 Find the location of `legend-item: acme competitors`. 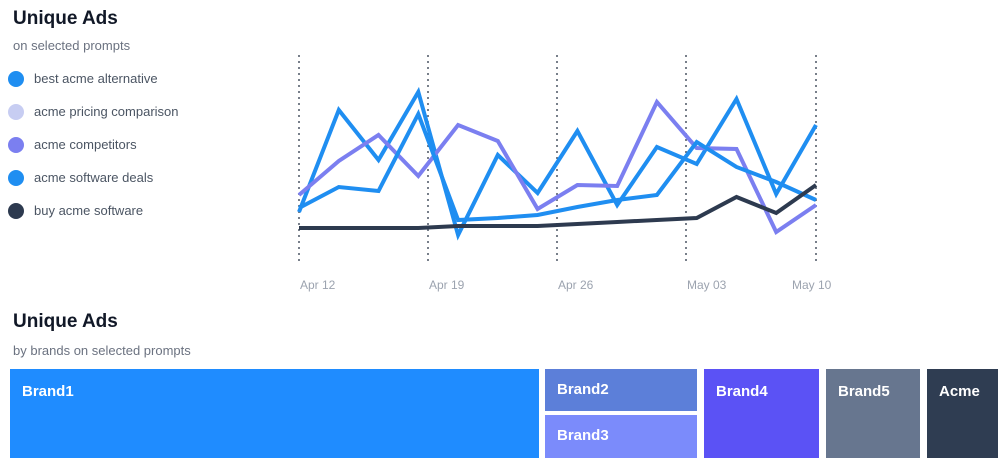

legend-item: acme competitors is located at coordinates (93, 144).